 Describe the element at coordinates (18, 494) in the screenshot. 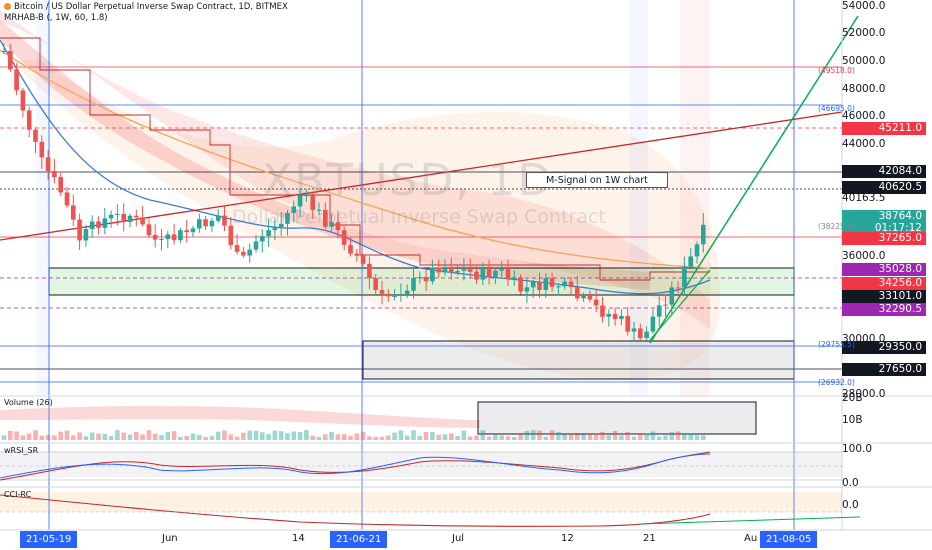

I see `cci-pane-label: CCI-RC` at that location.